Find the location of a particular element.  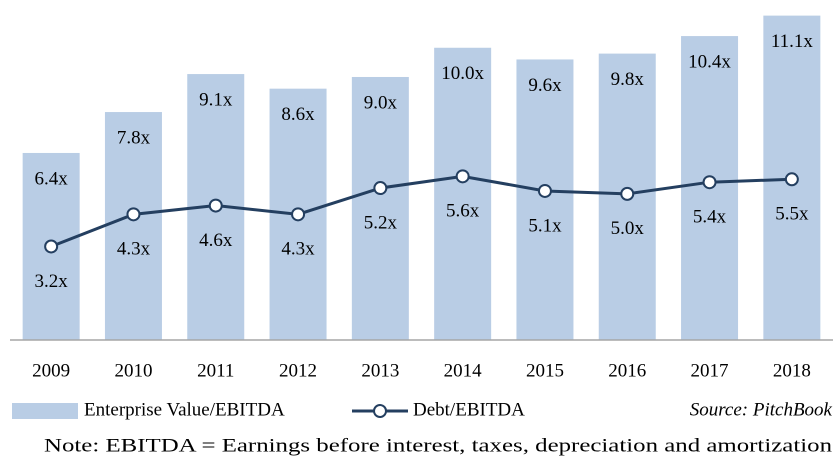

x-tick-label: 2015 is located at coordinates (545, 370).